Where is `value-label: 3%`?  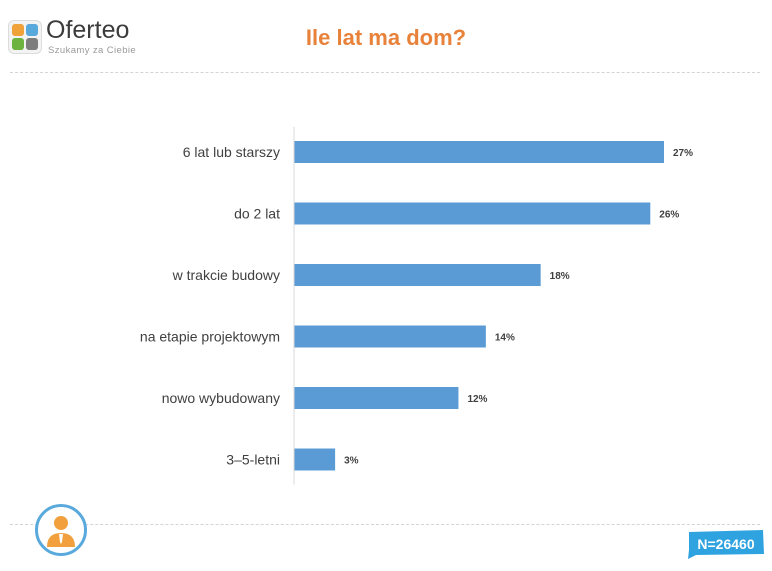
value-label: 3% is located at coordinates (351, 461).